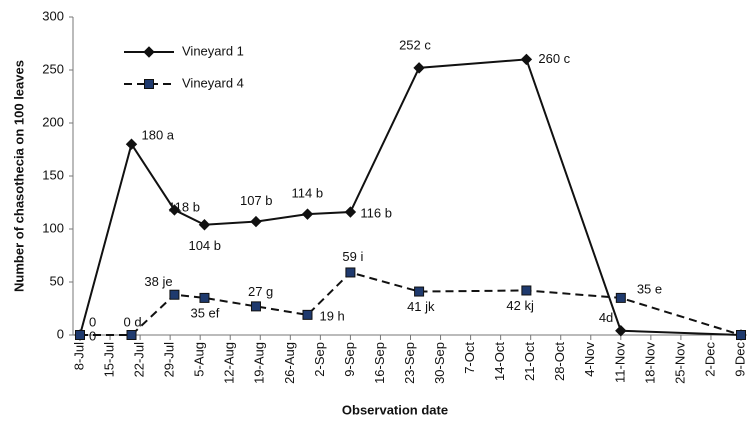 This screenshot has width=756, height=423. I want to click on data-label: 35 e, so click(649, 288).